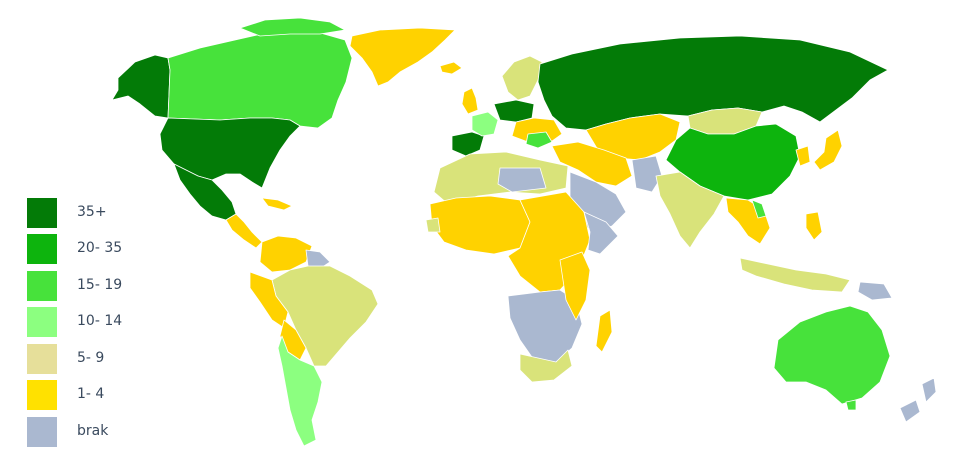  What do you see at coordinates (546, 366) in the screenshot?
I see `region-south-africa` at bounding box center [546, 366].